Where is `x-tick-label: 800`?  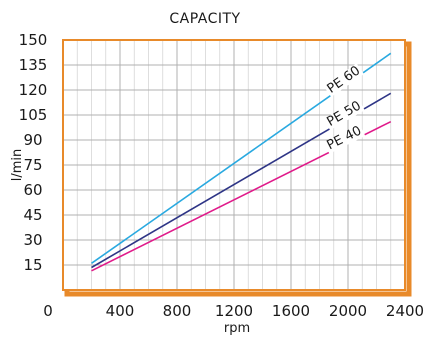 x-tick-label: 800 is located at coordinates (177, 311).